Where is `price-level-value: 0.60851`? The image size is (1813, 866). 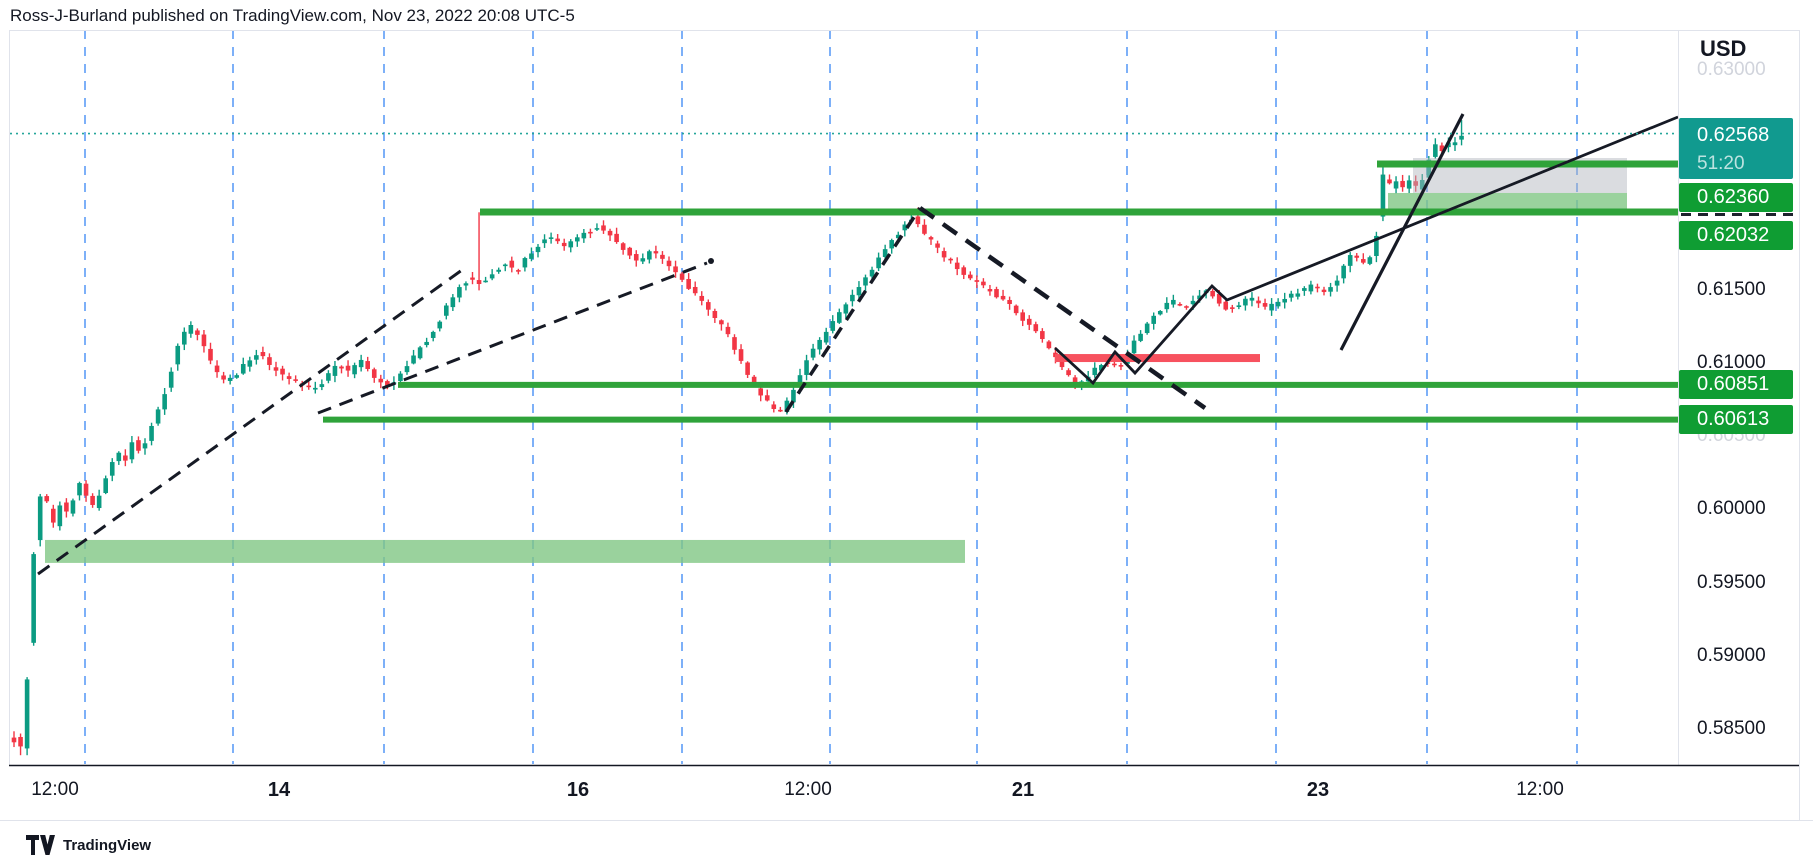
price-level-value: 0.60851 is located at coordinates (1733, 384).